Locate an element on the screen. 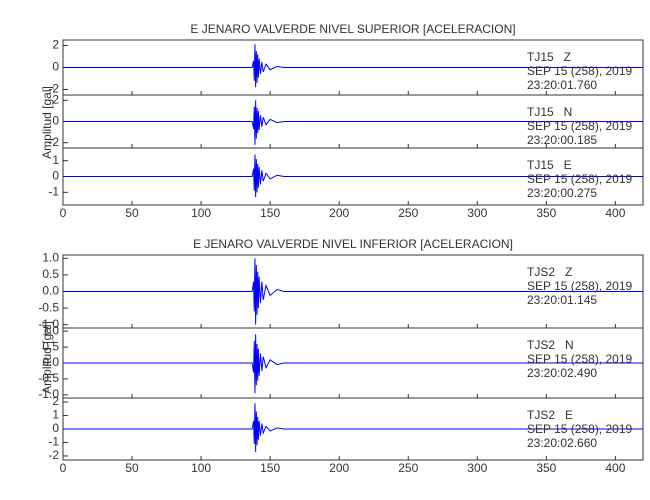 This screenshot has height=500, width=650. trace-annotation: 23:20:00.185 is located at coordinates (562, 140).